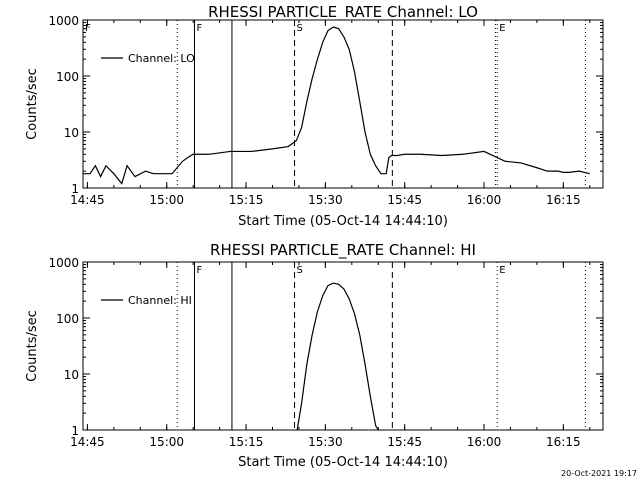  What do you see at coordinates (343, 250) in the screenshot?
I see `chart-title: RHESSI PARTICLE_RATE Channel: HI` at bounding box center [343, 250].